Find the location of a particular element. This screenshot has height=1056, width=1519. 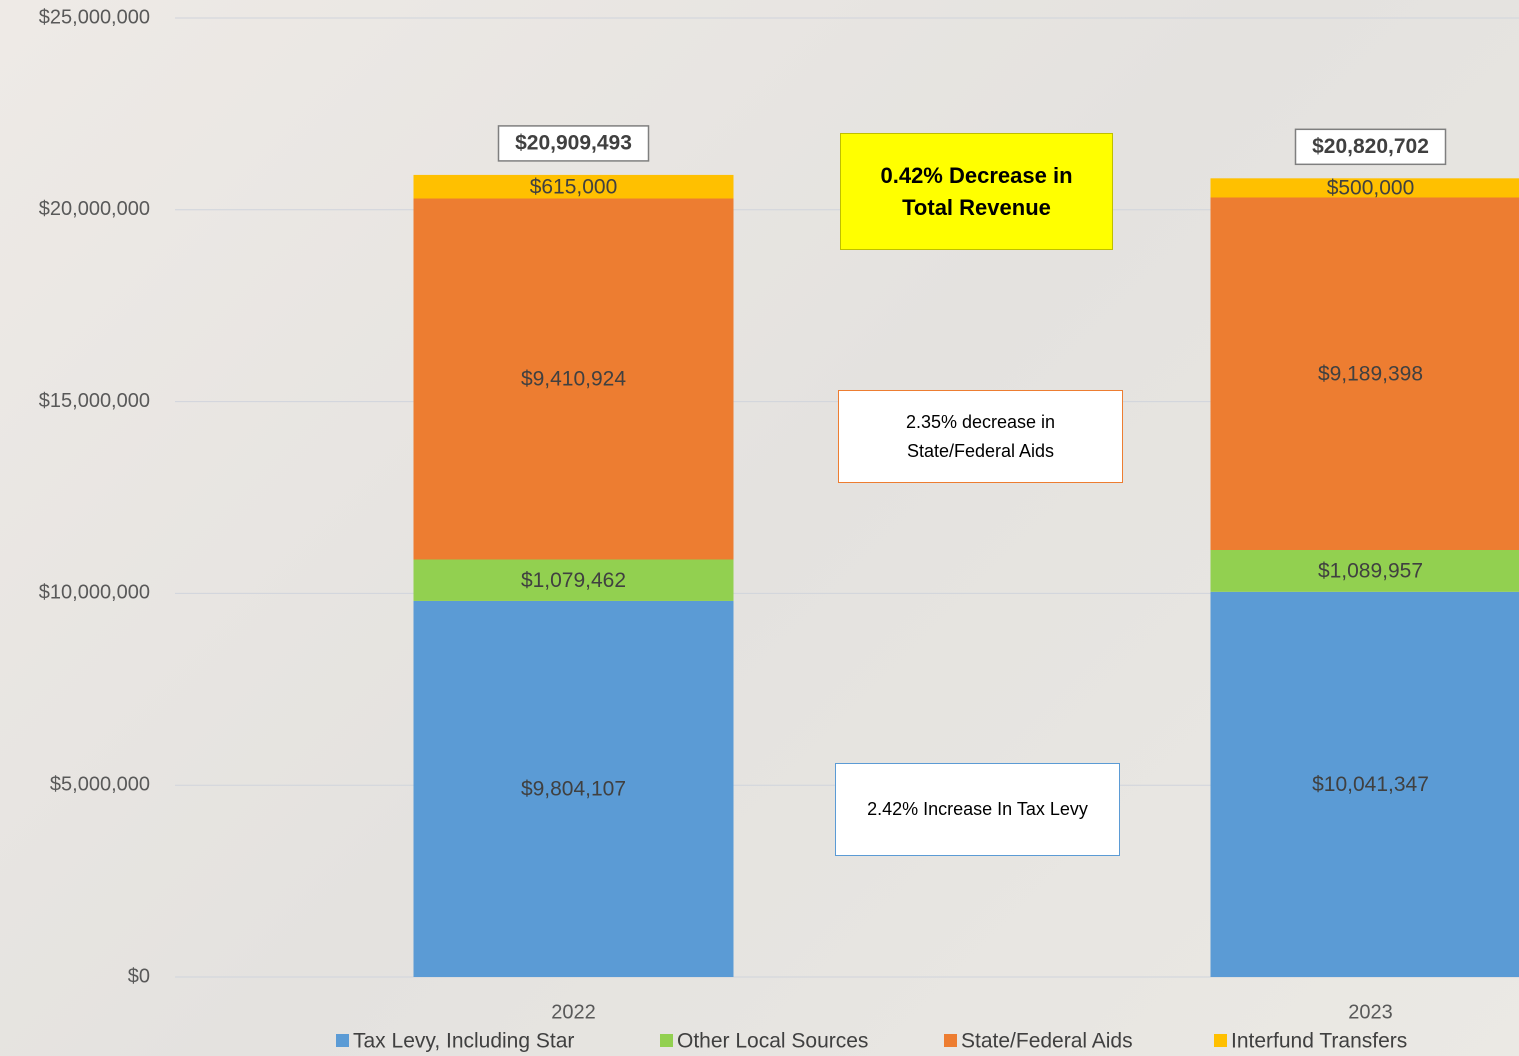

y-tick-label: $20,000,000 is located at coordinates (94, 209).